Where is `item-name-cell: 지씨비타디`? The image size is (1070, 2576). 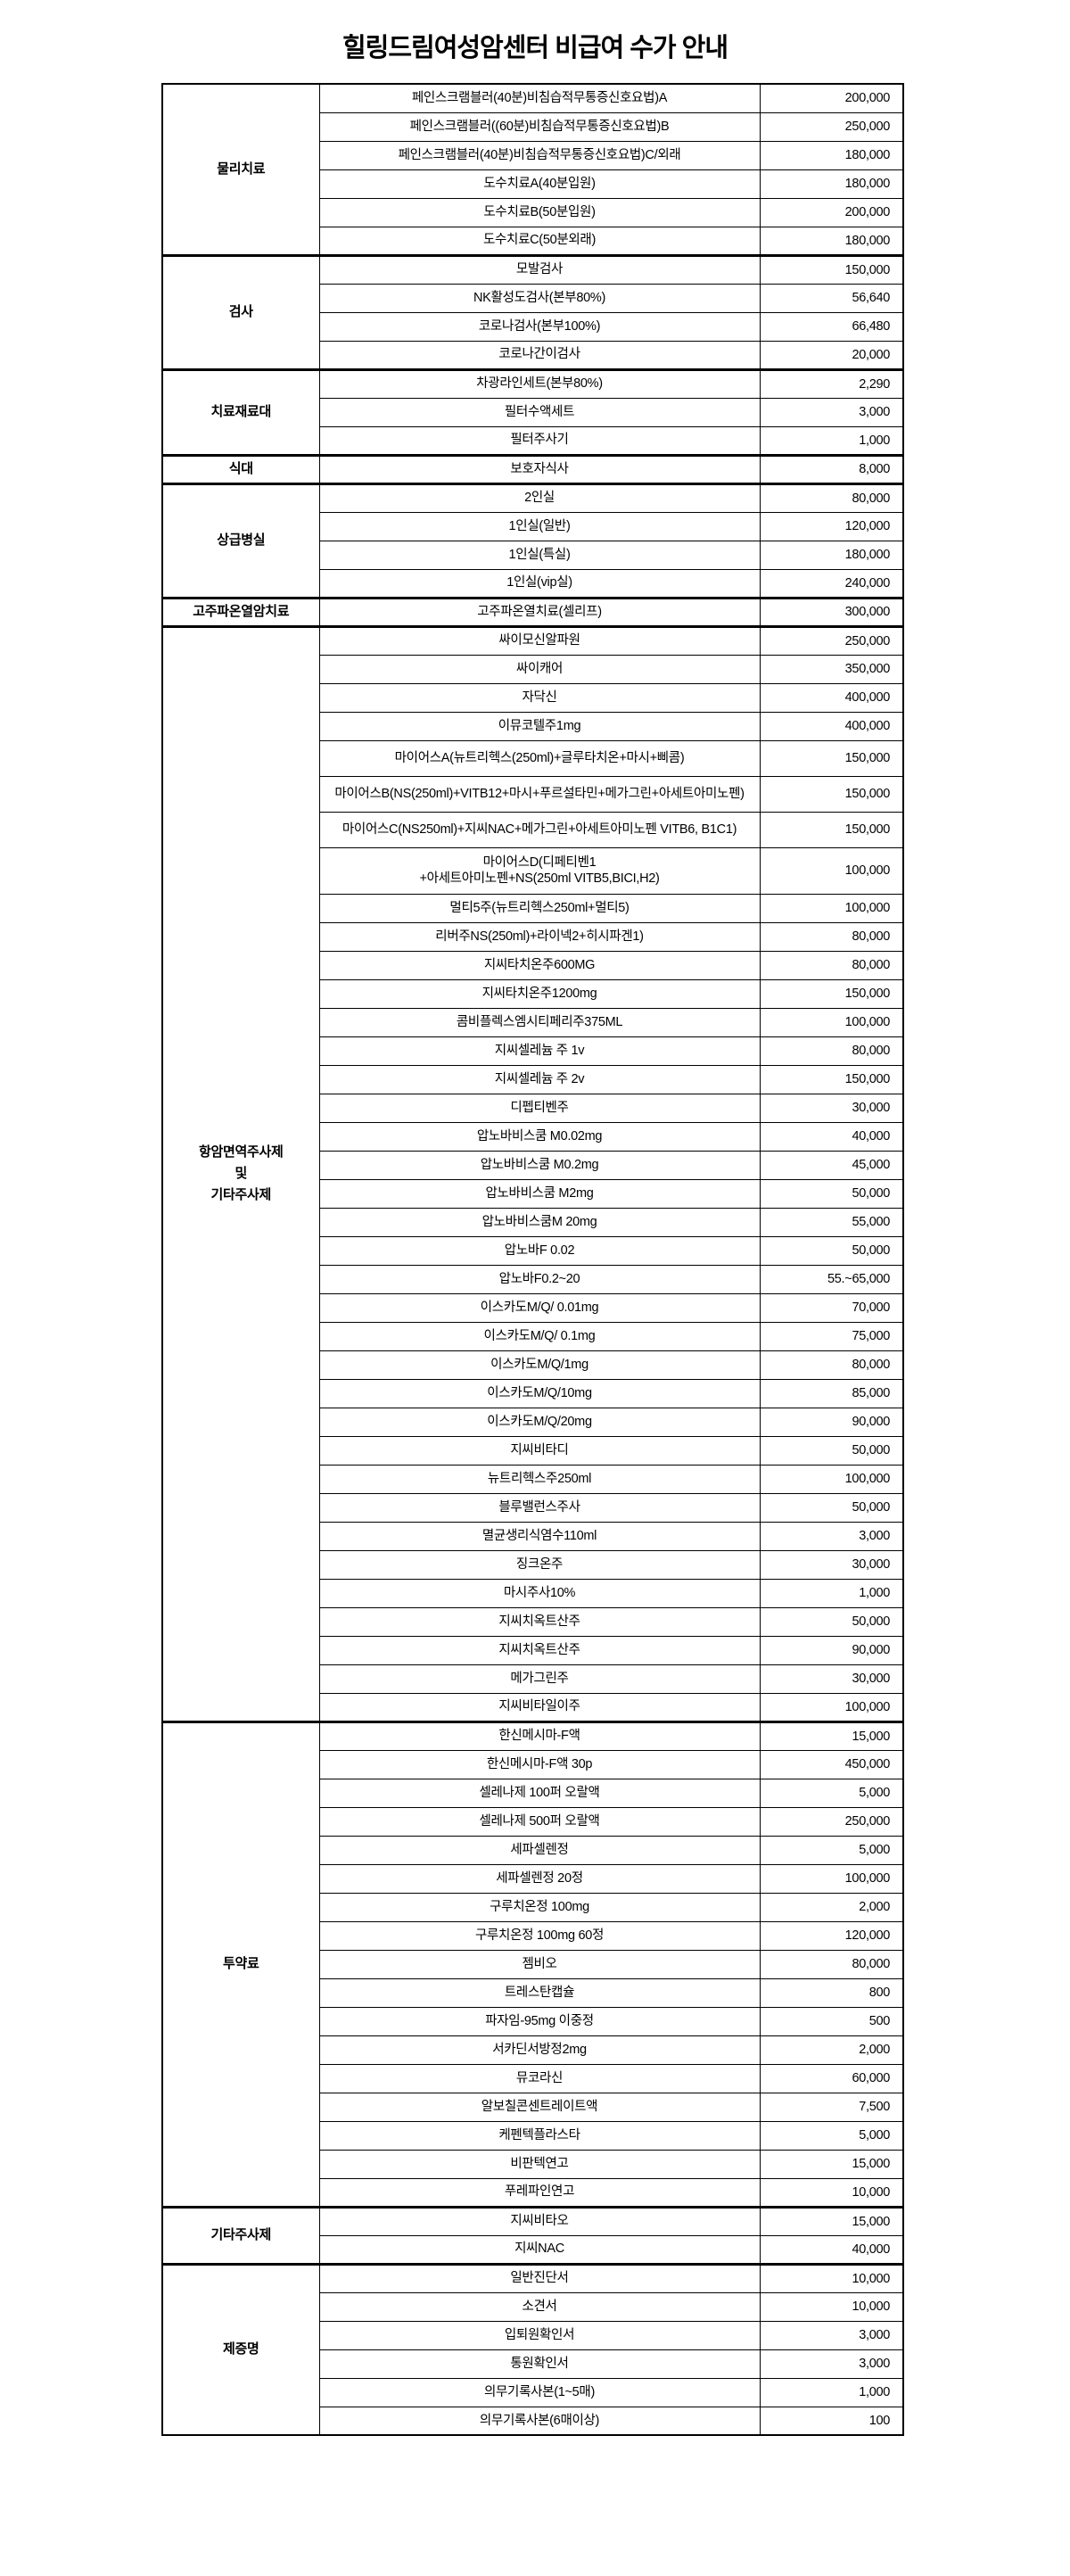 item-name-cell: 지씨비타디 is located at coordinates (539, 1450).